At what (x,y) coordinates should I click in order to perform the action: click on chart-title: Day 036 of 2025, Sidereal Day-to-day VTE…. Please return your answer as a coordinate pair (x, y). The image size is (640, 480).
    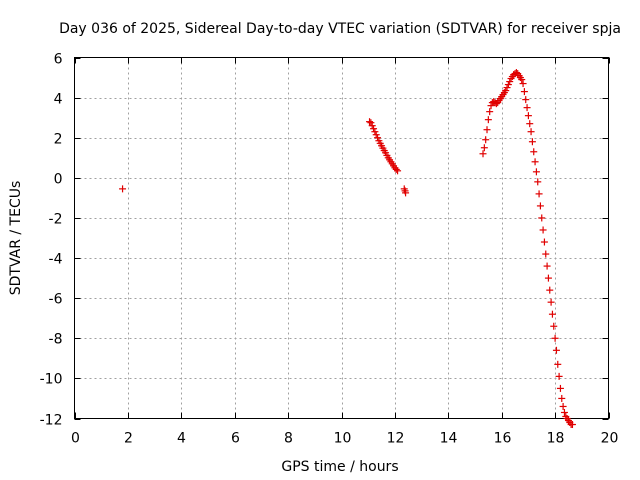
    Looking at the image, I should click on (340, 29).